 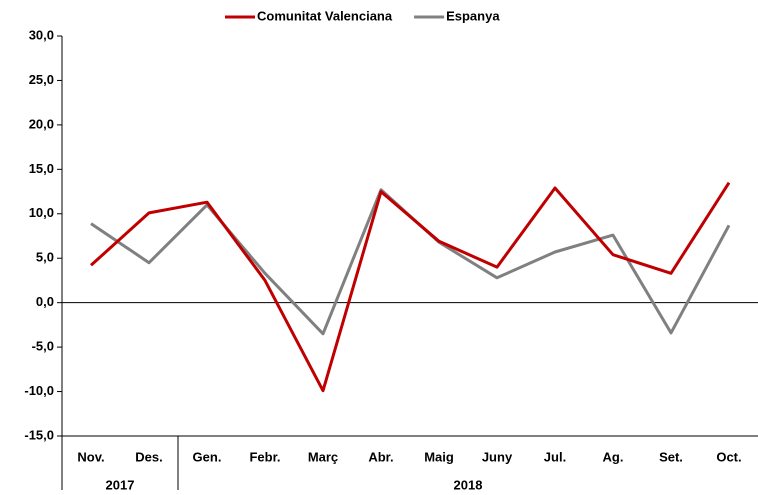 I want to click on legend-label: Espanya, so click(x=473, y=15).